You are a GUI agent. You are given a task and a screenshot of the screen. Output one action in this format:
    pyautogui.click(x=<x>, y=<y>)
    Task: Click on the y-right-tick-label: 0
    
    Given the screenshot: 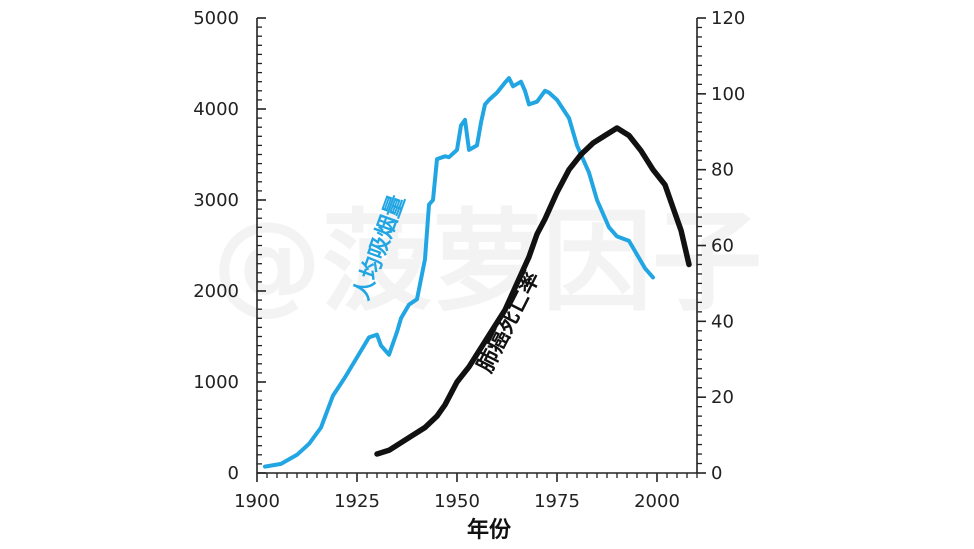 What is the action you would take?
    pyautogui.click(x=716, y=473)
    